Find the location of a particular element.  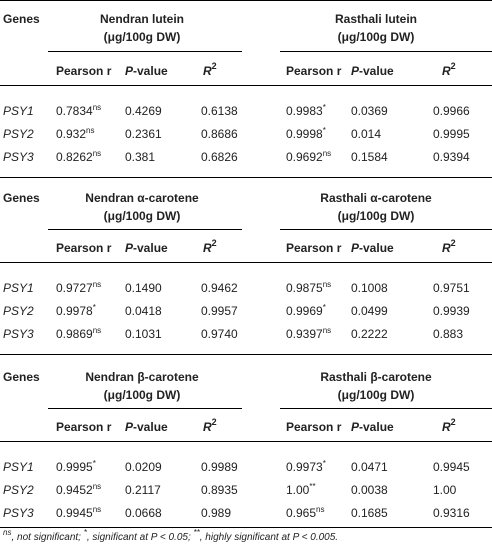

pearson-value: 0.9397ns is located at coordinates (309, 334).